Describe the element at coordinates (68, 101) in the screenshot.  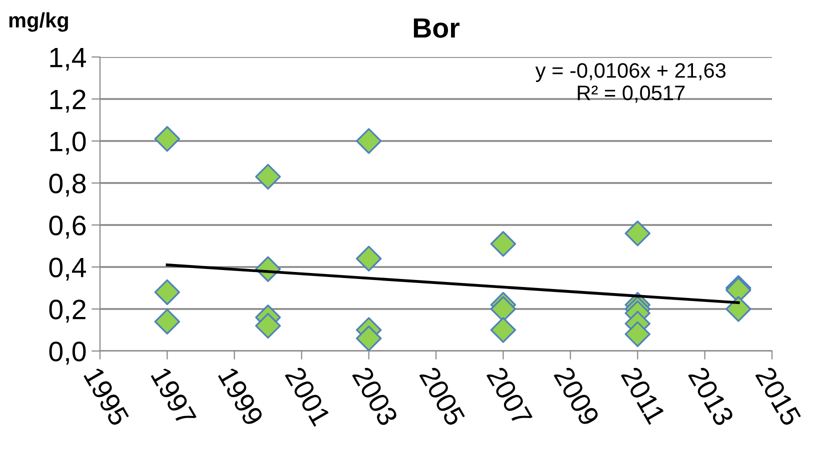
I see `y-tick-label: 1,2` at that location.